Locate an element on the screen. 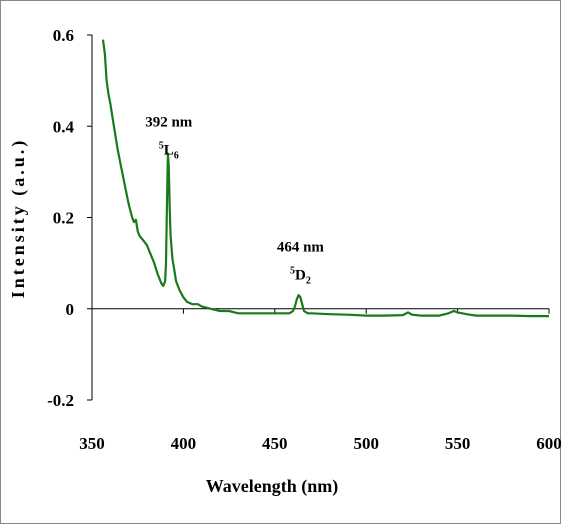 Image resolution: width=561 pixels, height=524 pixels. x-tick-label: 450 is located at coordinates (275, 443).